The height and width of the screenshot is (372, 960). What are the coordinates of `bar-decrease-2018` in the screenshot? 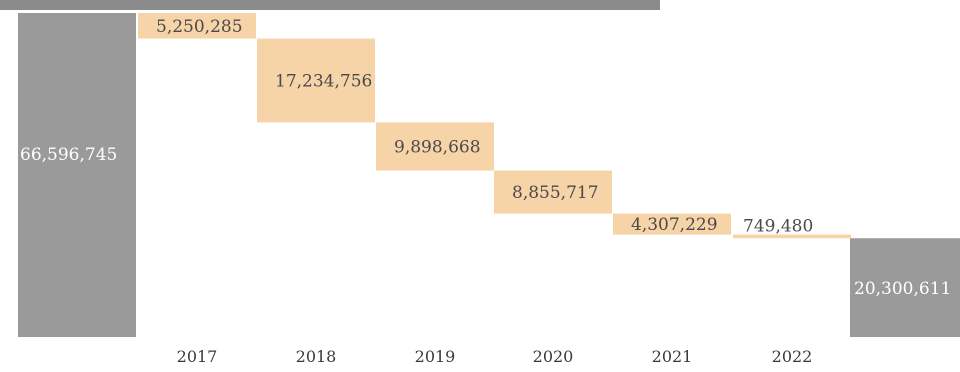 It's located at (316, 80).